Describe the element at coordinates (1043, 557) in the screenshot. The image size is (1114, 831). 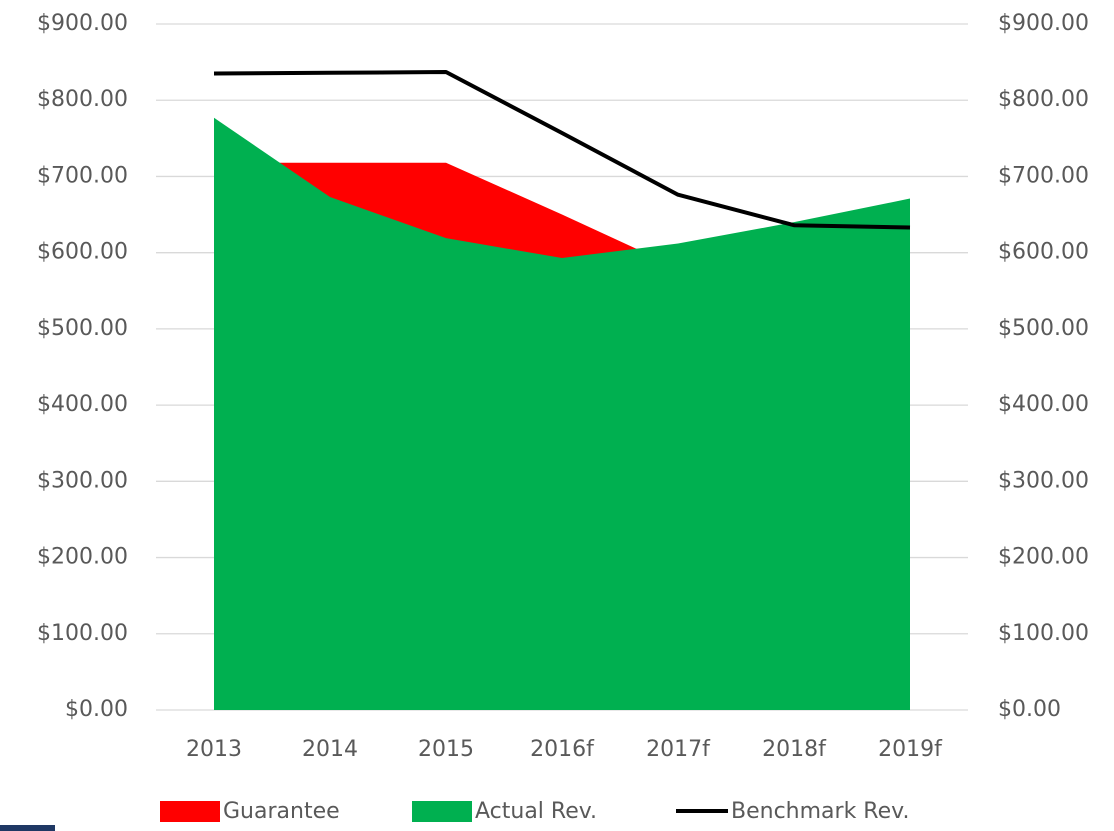
I see `y2-tick-label: $200.00` at that location.